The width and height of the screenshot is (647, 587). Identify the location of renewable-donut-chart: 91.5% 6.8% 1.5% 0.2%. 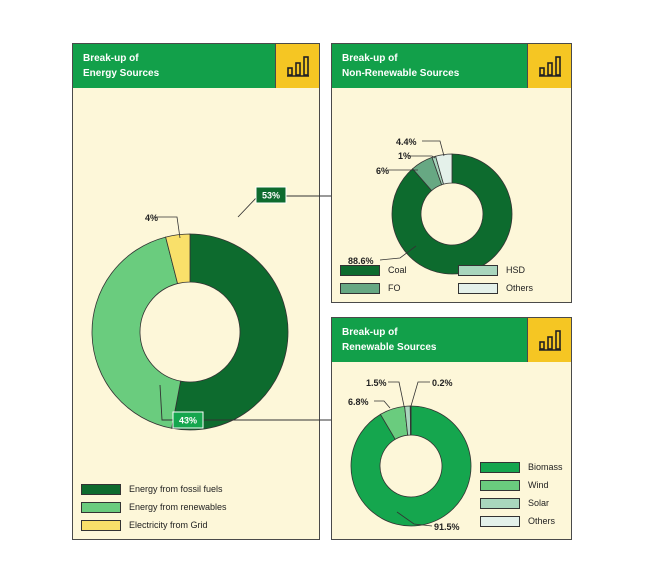
(410, 455).